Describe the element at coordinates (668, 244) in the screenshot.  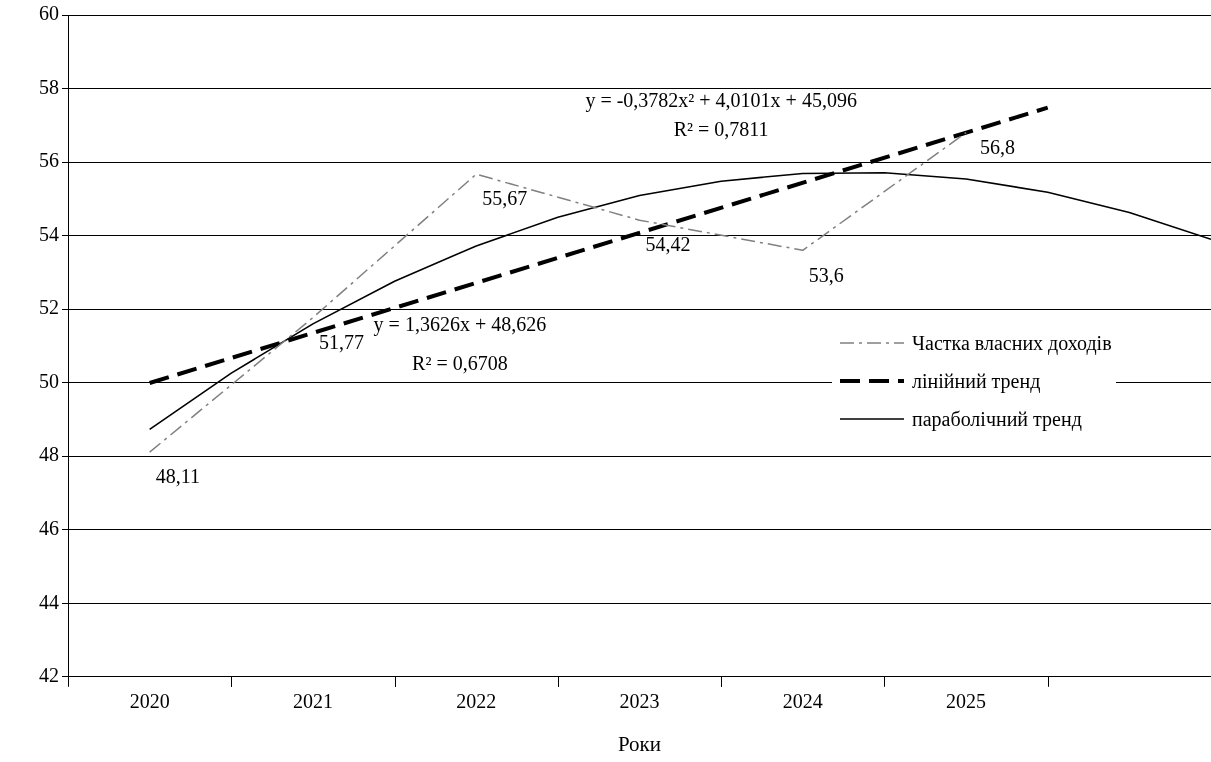
I see `data-label: 54,42` at that location.